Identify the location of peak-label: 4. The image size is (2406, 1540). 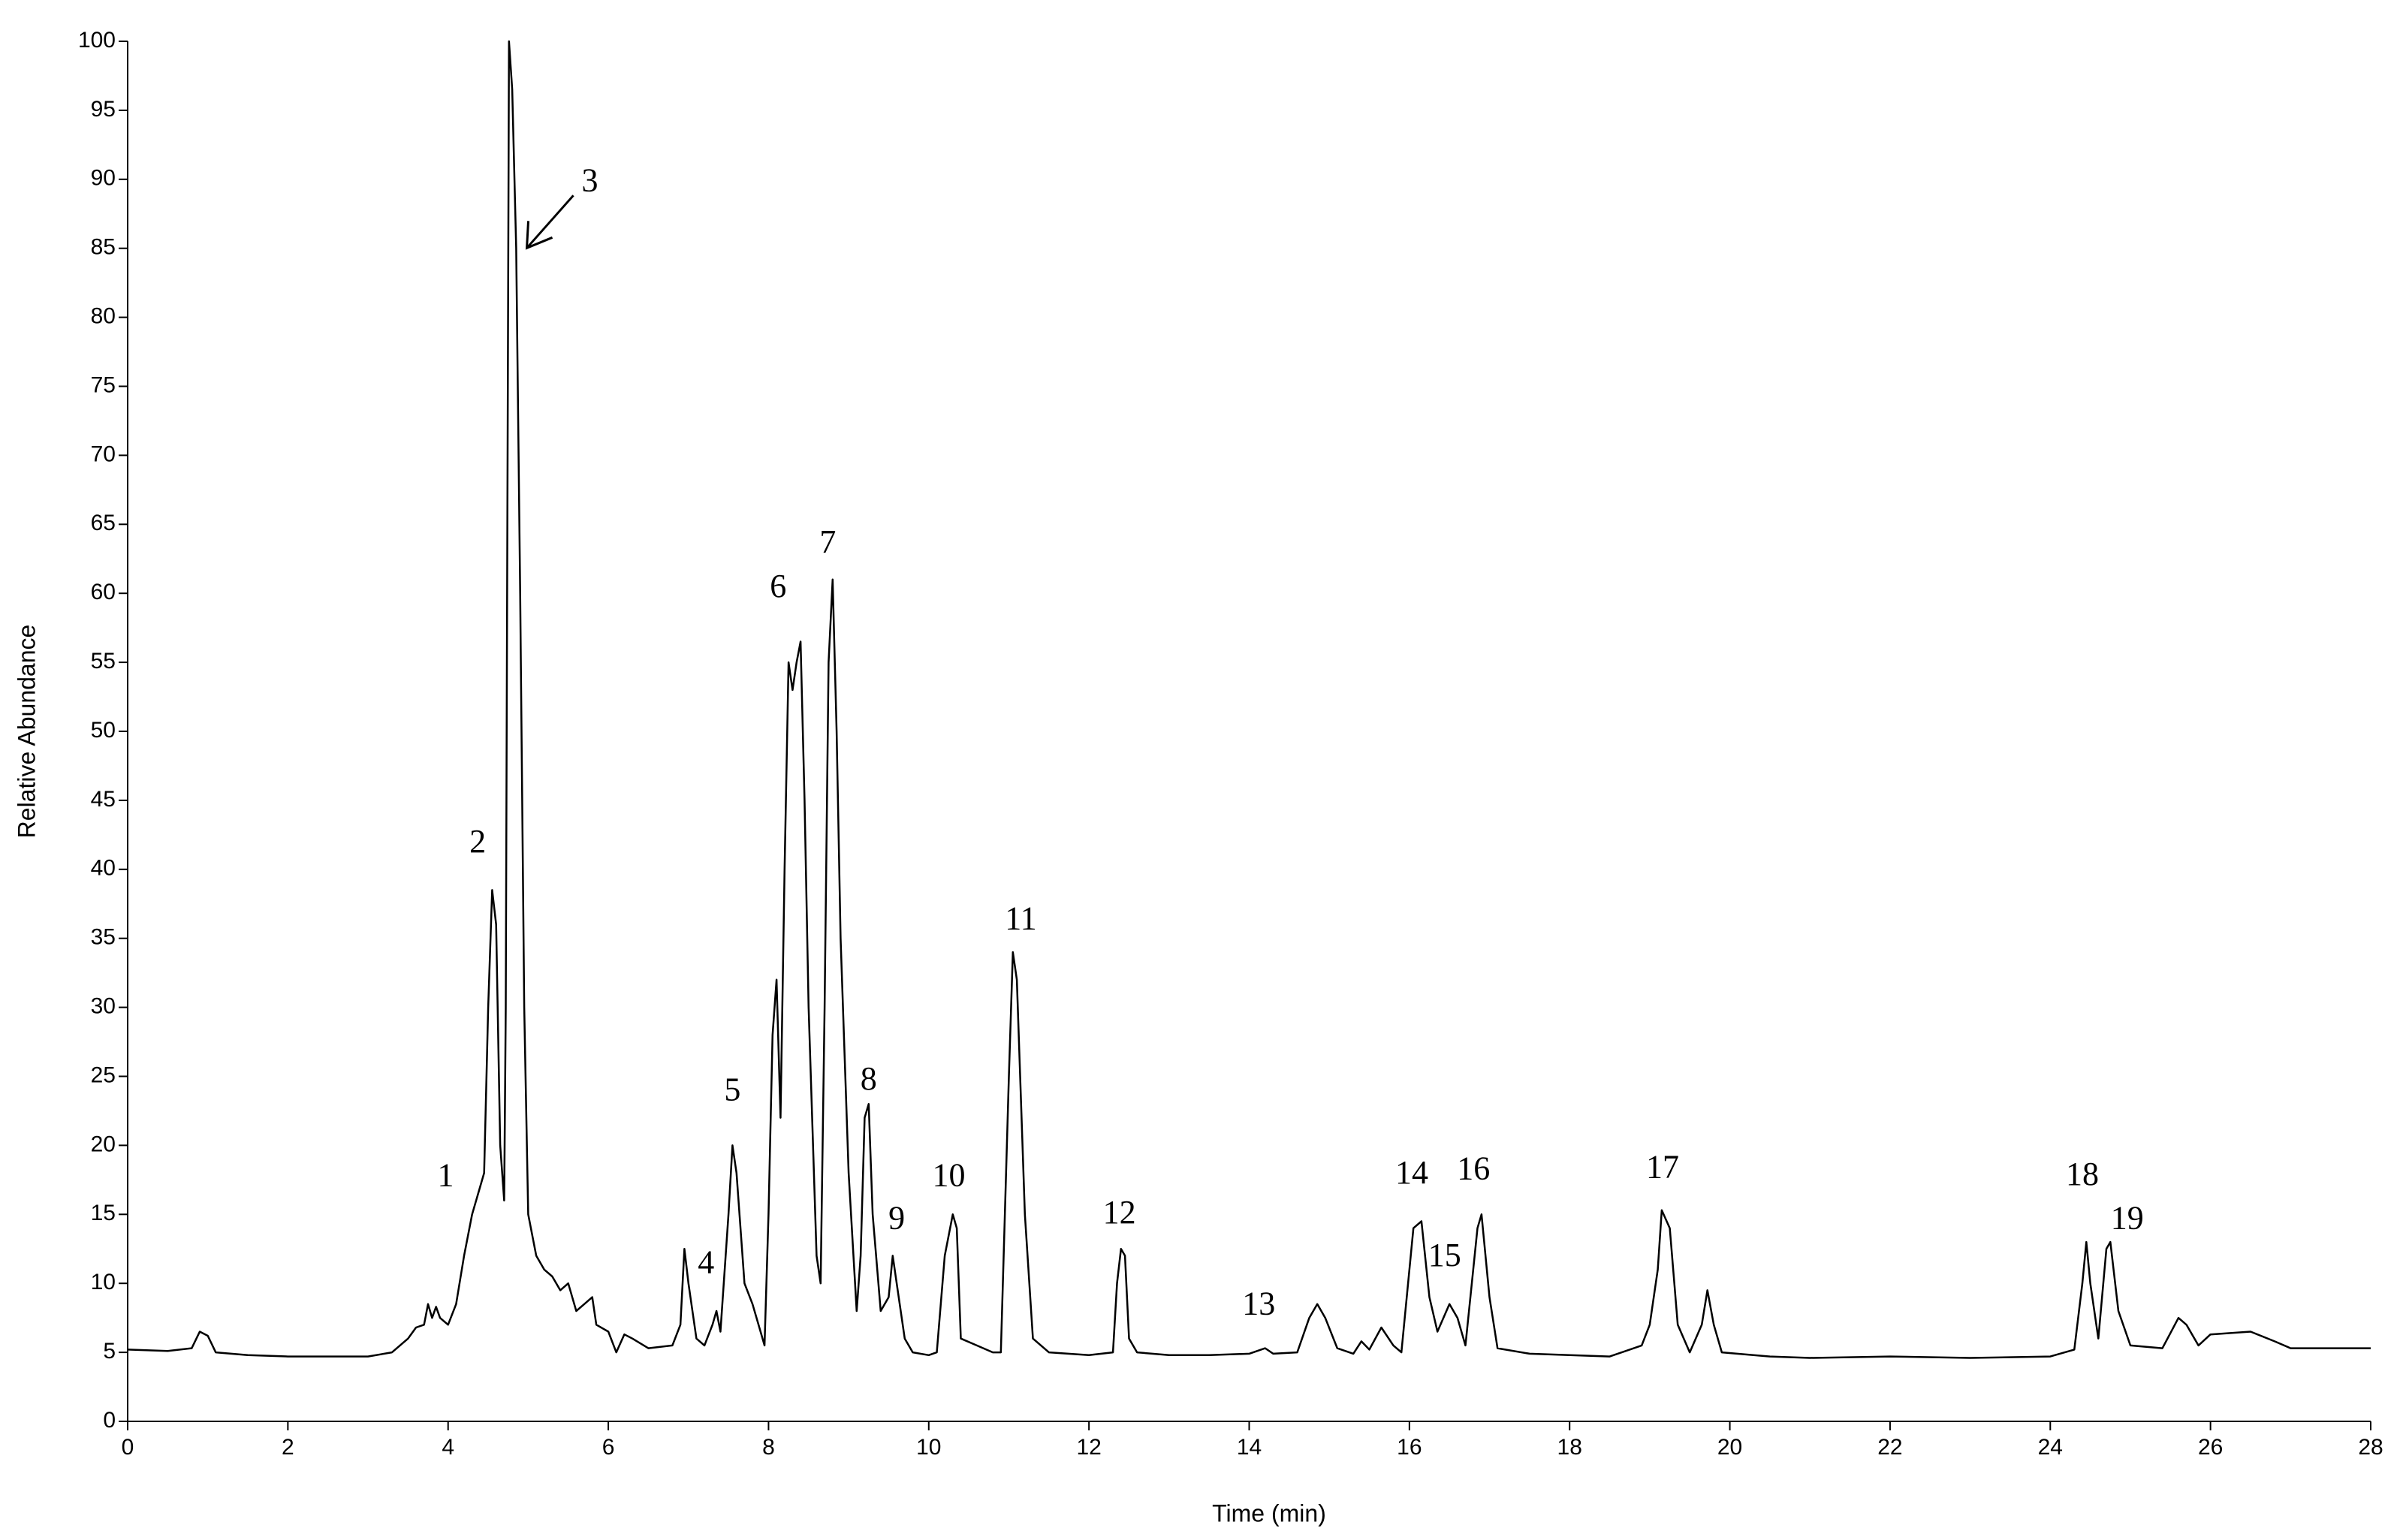
(706, 1261).